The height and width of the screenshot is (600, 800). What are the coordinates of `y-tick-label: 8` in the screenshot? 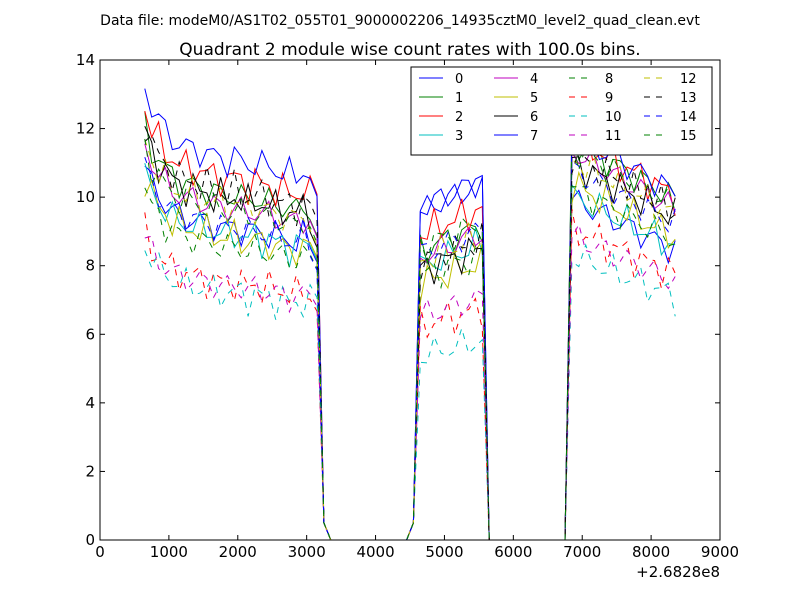 It's located at (90, 266).